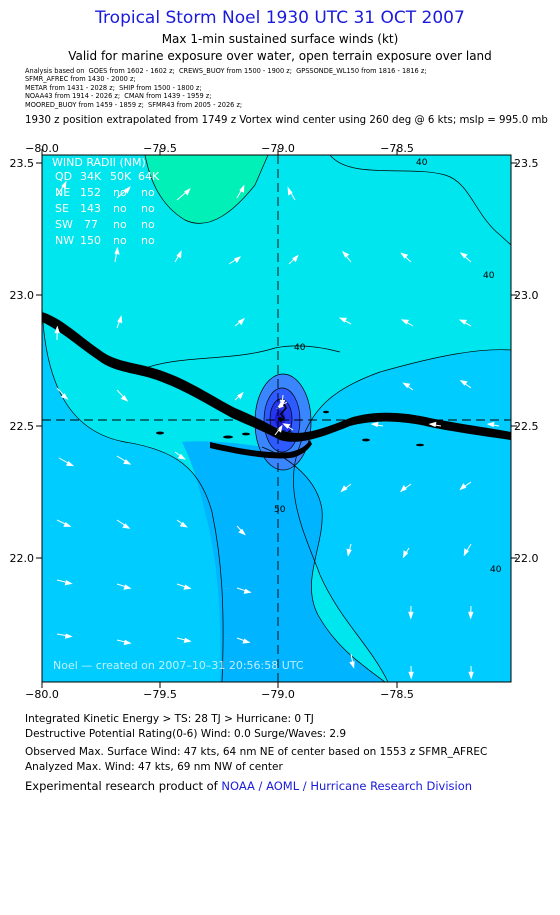 The height and width of the screenshot is (915, 560). What do you see at coordinates (283, 413) in the screenshot?
I see `storm-track` at bounding box center [283, 413].